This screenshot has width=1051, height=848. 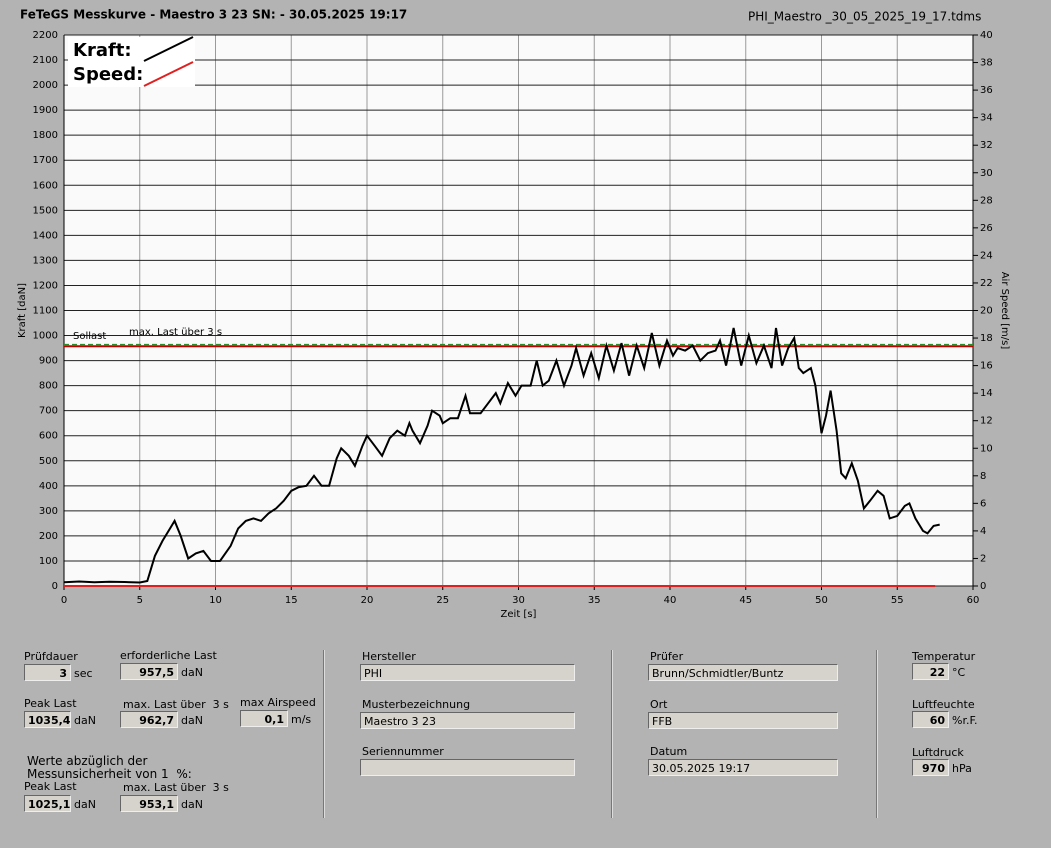 I want to click on y2-tick-label: 38, so click(x=986, y=63).